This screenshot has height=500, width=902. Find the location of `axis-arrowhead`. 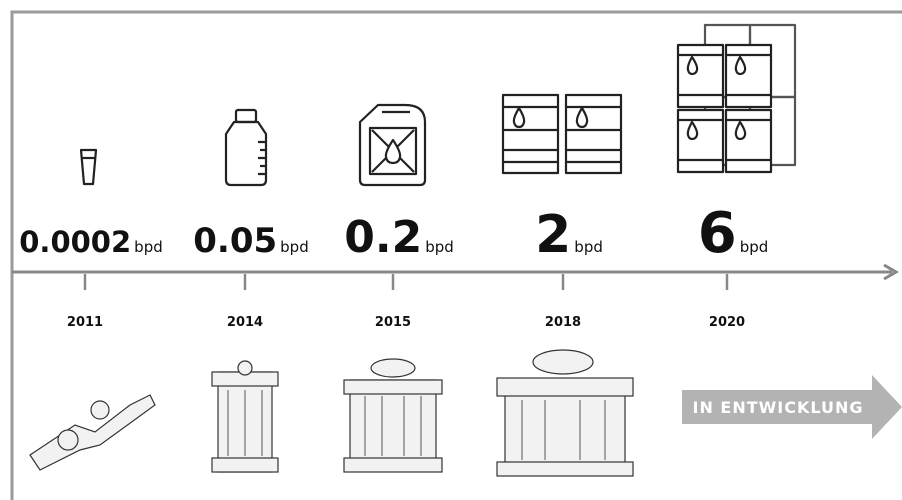

axis-arrowhead is located at coordinates (891, 272).